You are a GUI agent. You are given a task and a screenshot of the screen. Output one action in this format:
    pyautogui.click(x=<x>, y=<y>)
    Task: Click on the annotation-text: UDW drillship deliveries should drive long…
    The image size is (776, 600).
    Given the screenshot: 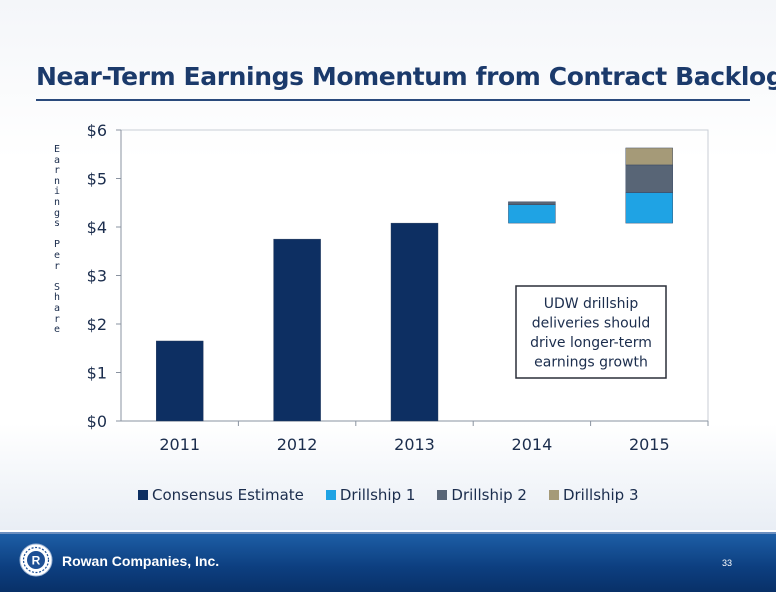 What is the action you would take?
    pyautogui.click(x=591, y=333)
    